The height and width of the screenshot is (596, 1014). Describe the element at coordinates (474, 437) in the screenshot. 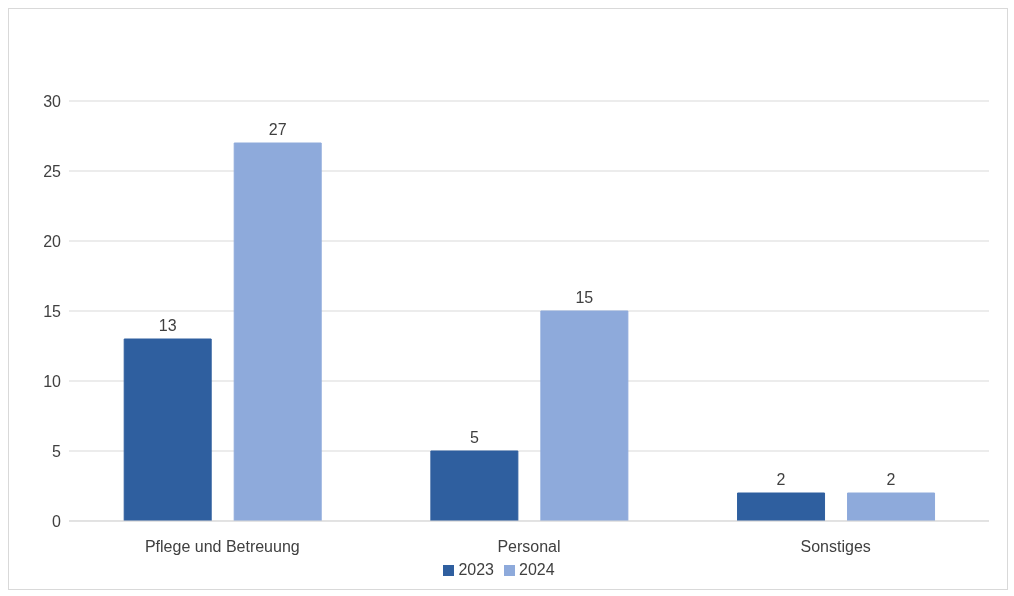

I see `data-label: 5` at that location.